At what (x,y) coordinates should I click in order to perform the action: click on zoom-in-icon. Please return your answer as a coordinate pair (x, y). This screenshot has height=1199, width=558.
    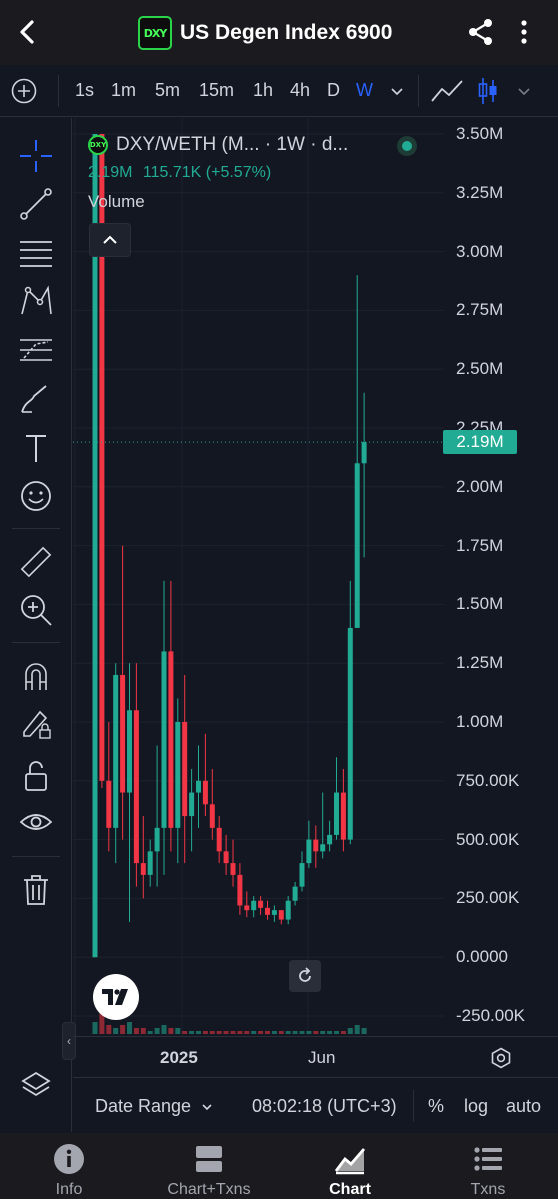
    Looking at the image, I should click on (36, 610).